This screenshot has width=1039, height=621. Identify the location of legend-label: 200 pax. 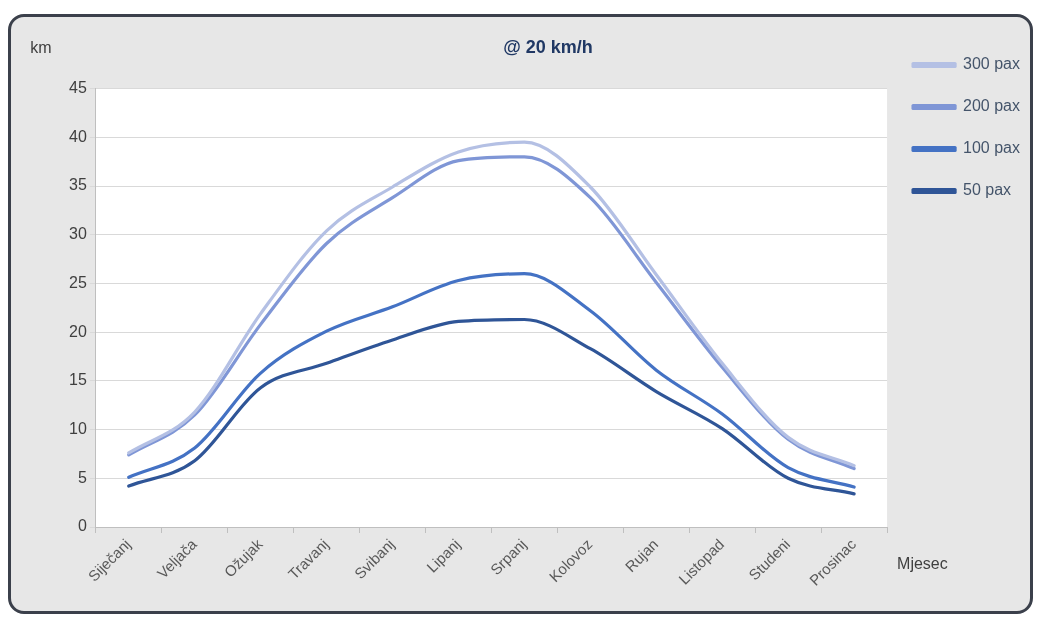
(991, 106).